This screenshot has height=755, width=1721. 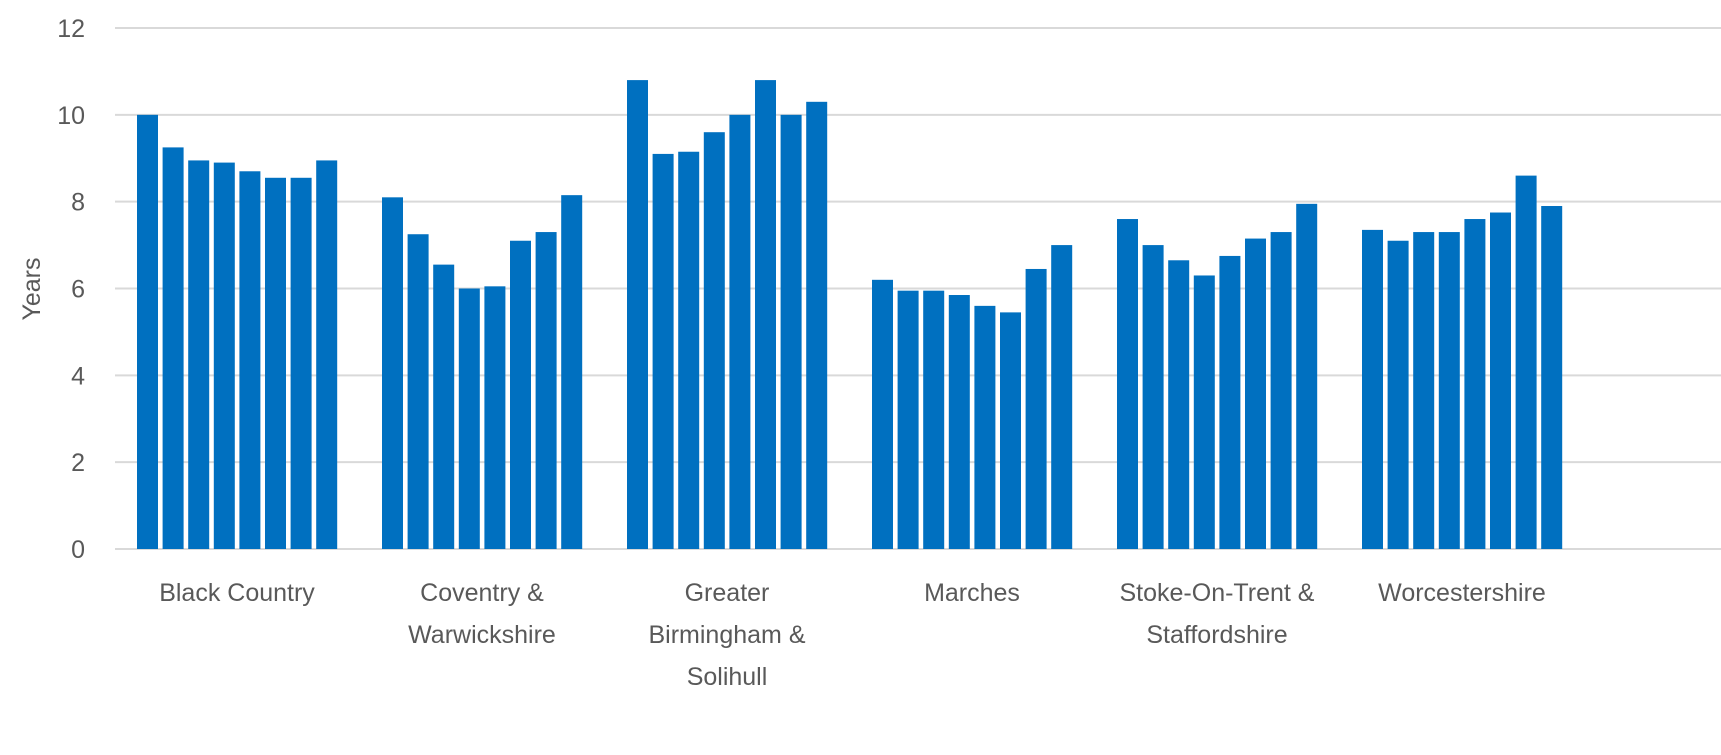 I want to click on y-tick-label-6: 6, so click(x=78, y=290).